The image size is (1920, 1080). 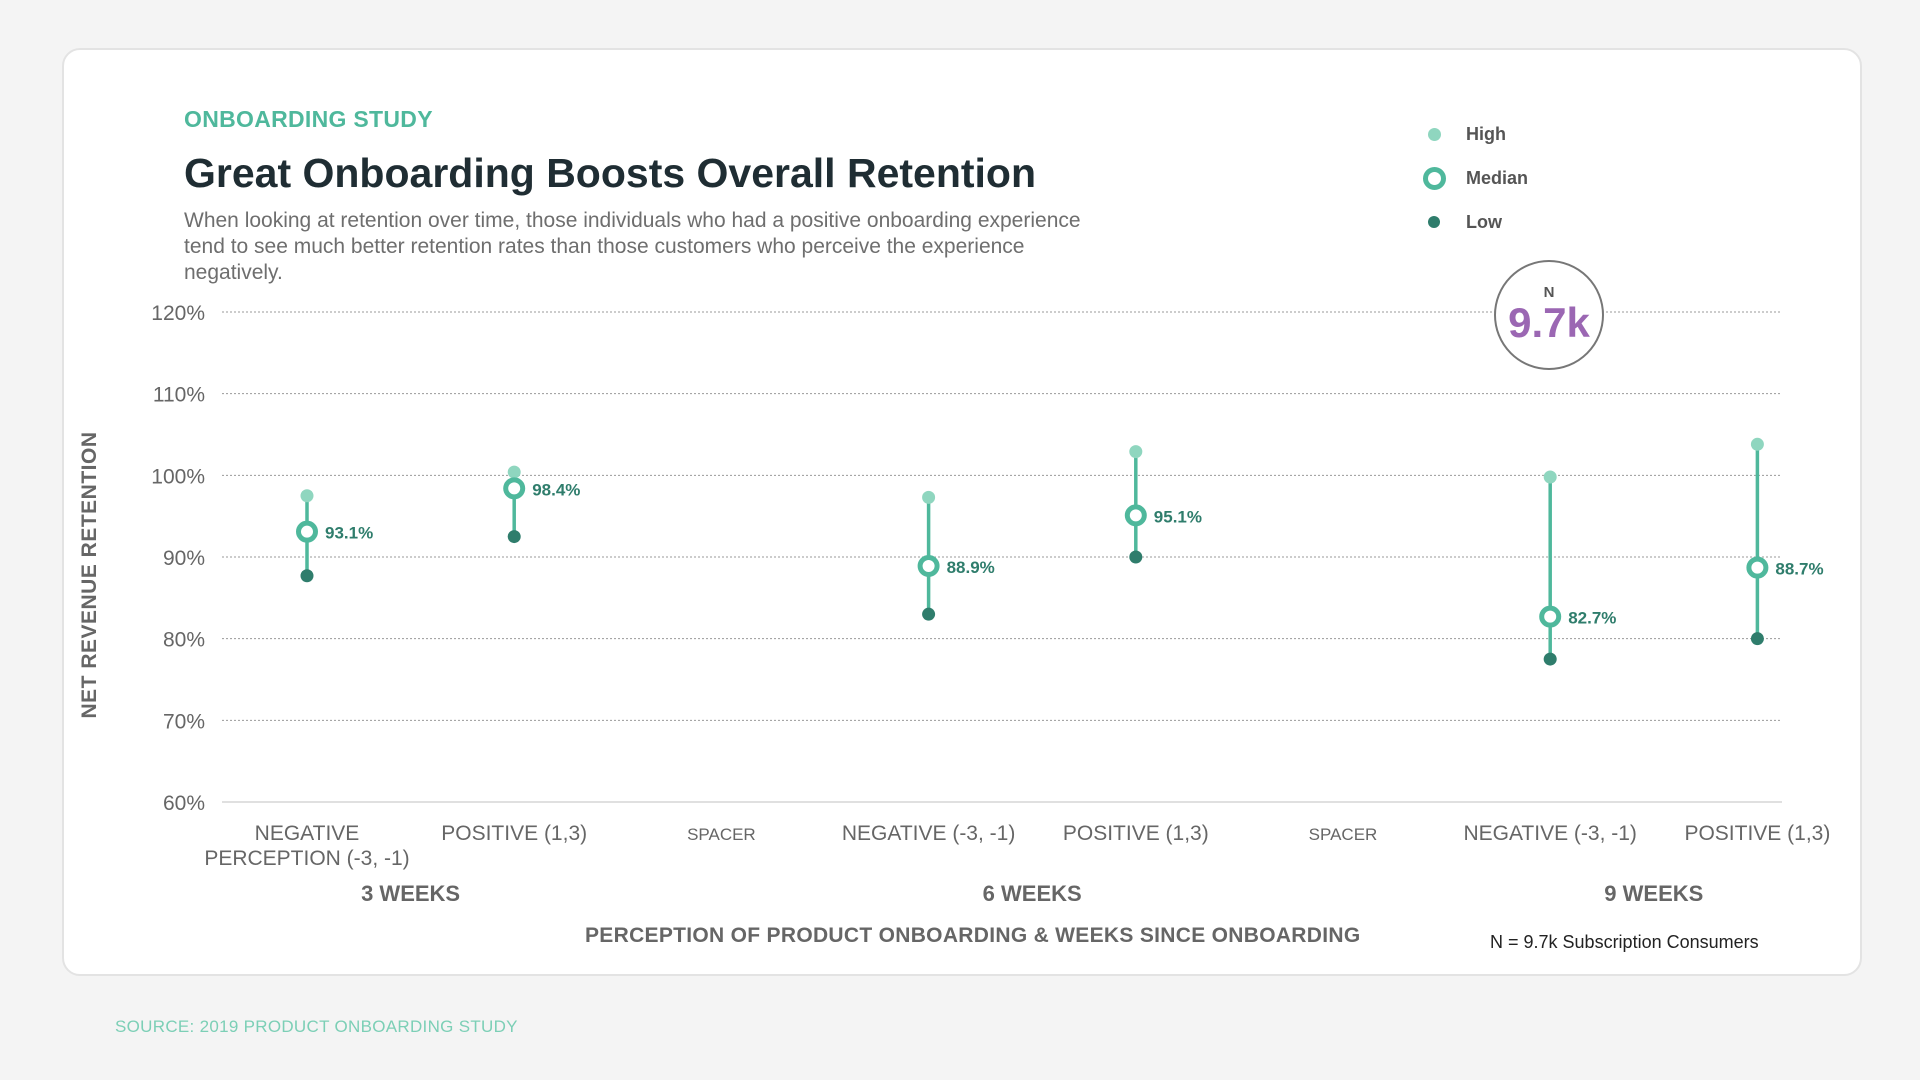 What do you see at coordinates (1484, 221) in the screenshot?
I see `legend-label-low: Low` at bounding box center [1484, 221].